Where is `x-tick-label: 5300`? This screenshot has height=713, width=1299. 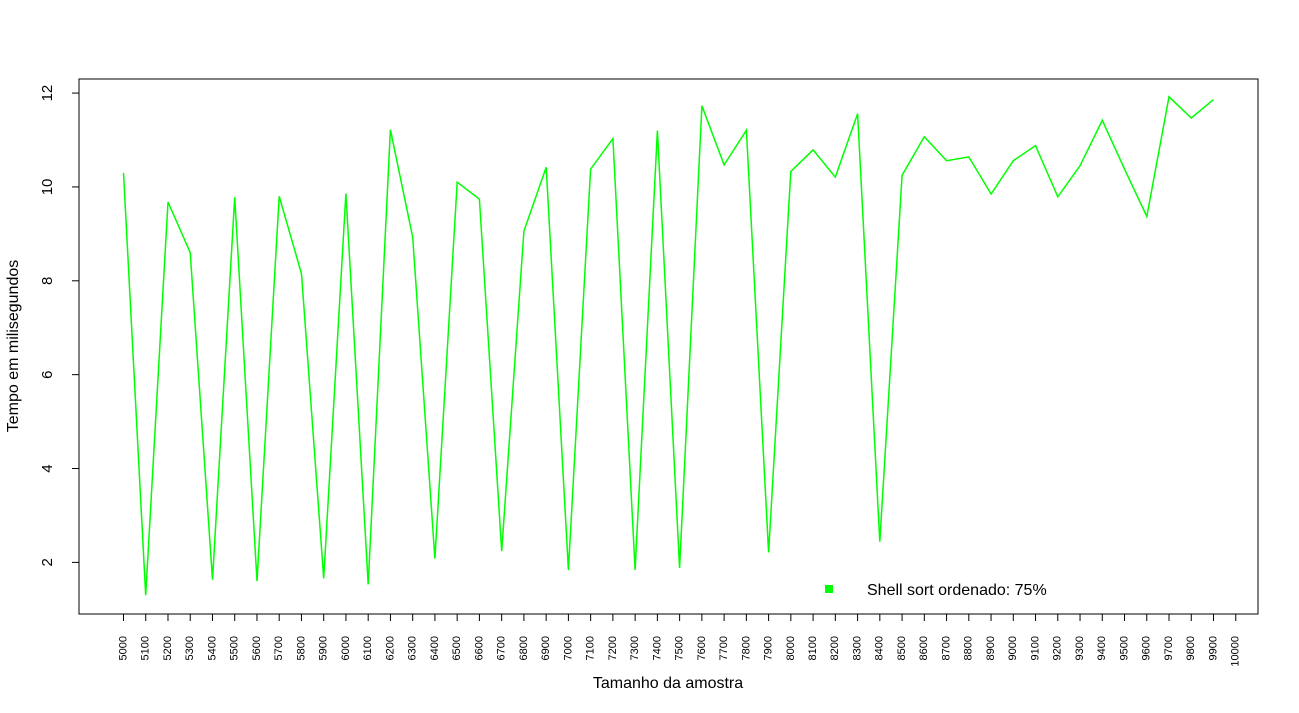 x-tick-label: 5300 is located at coordinates (190, 648).